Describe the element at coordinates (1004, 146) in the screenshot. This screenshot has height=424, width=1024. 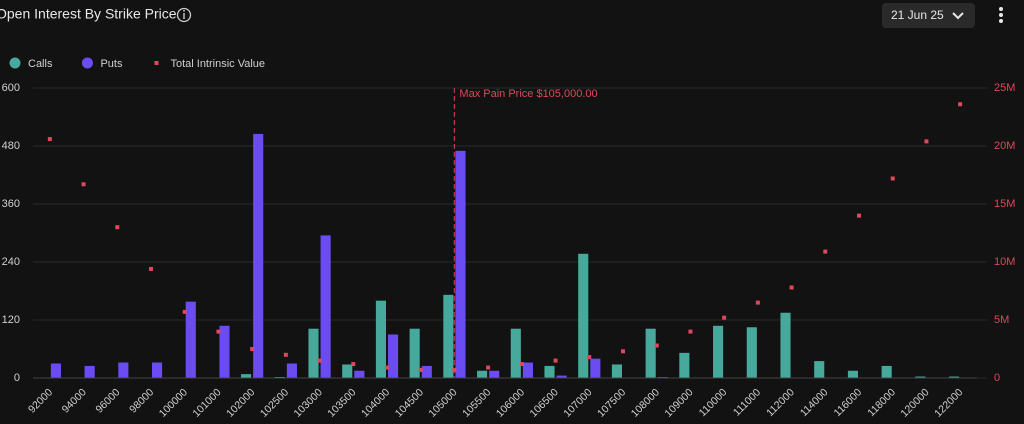
I see `y2-tick-label: 20M` at that location.